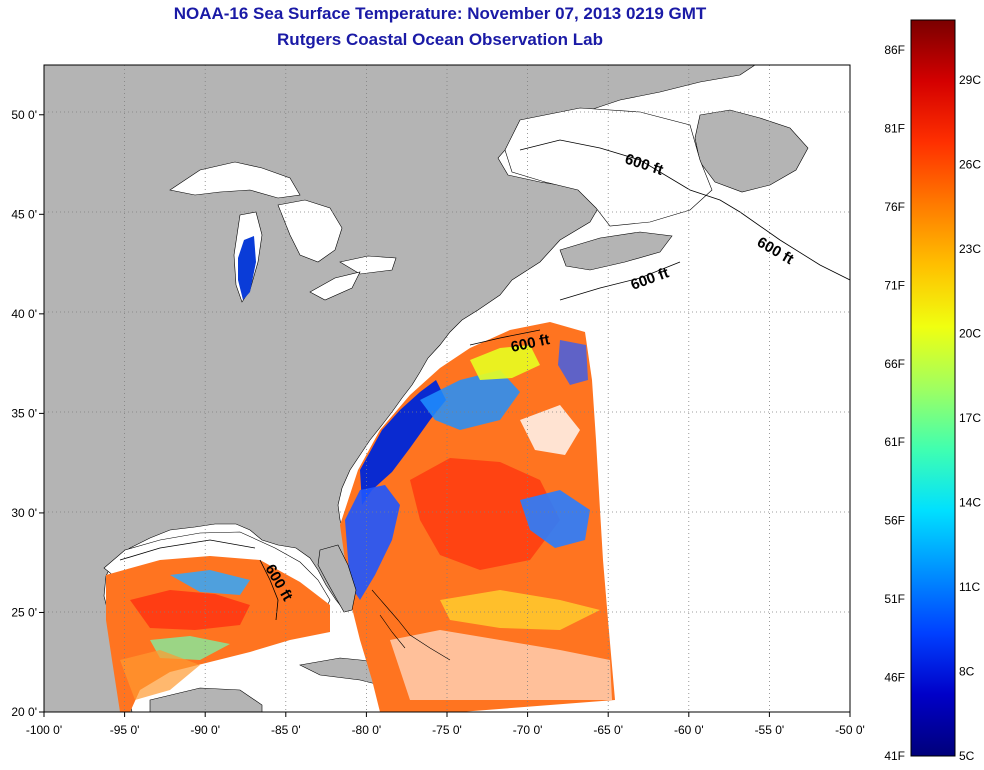 The width and height of the screenshot is (984, 770). What do you see at coordinates (235, 180) in the screenshot?
I see `lake-superior` at bounding box center [235, 180].